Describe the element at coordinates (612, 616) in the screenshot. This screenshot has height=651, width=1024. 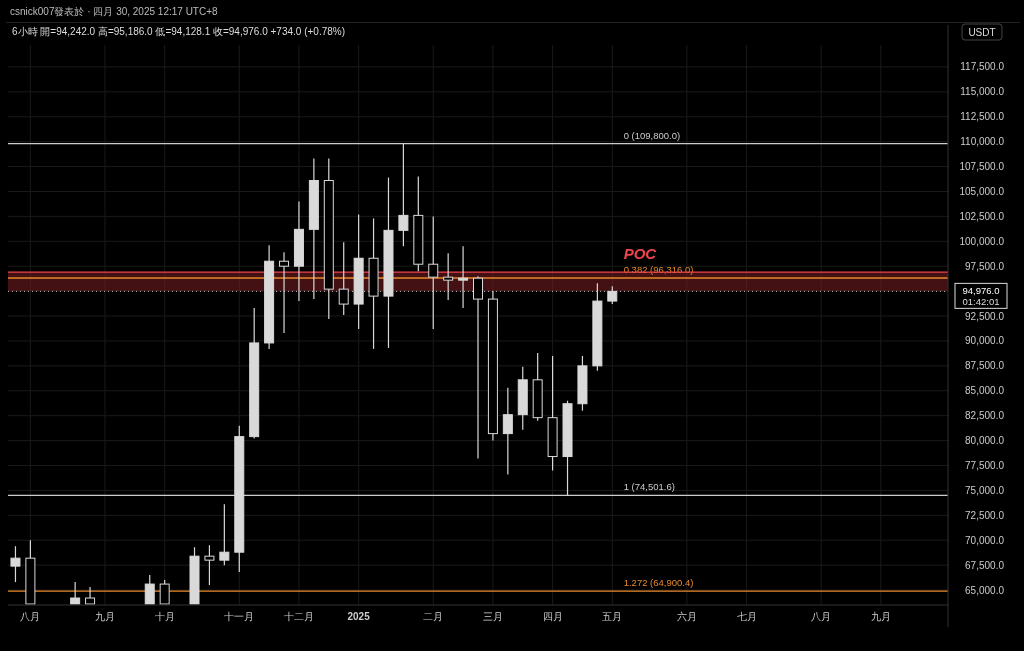
I see `x-tick-label: 五月` at that location.